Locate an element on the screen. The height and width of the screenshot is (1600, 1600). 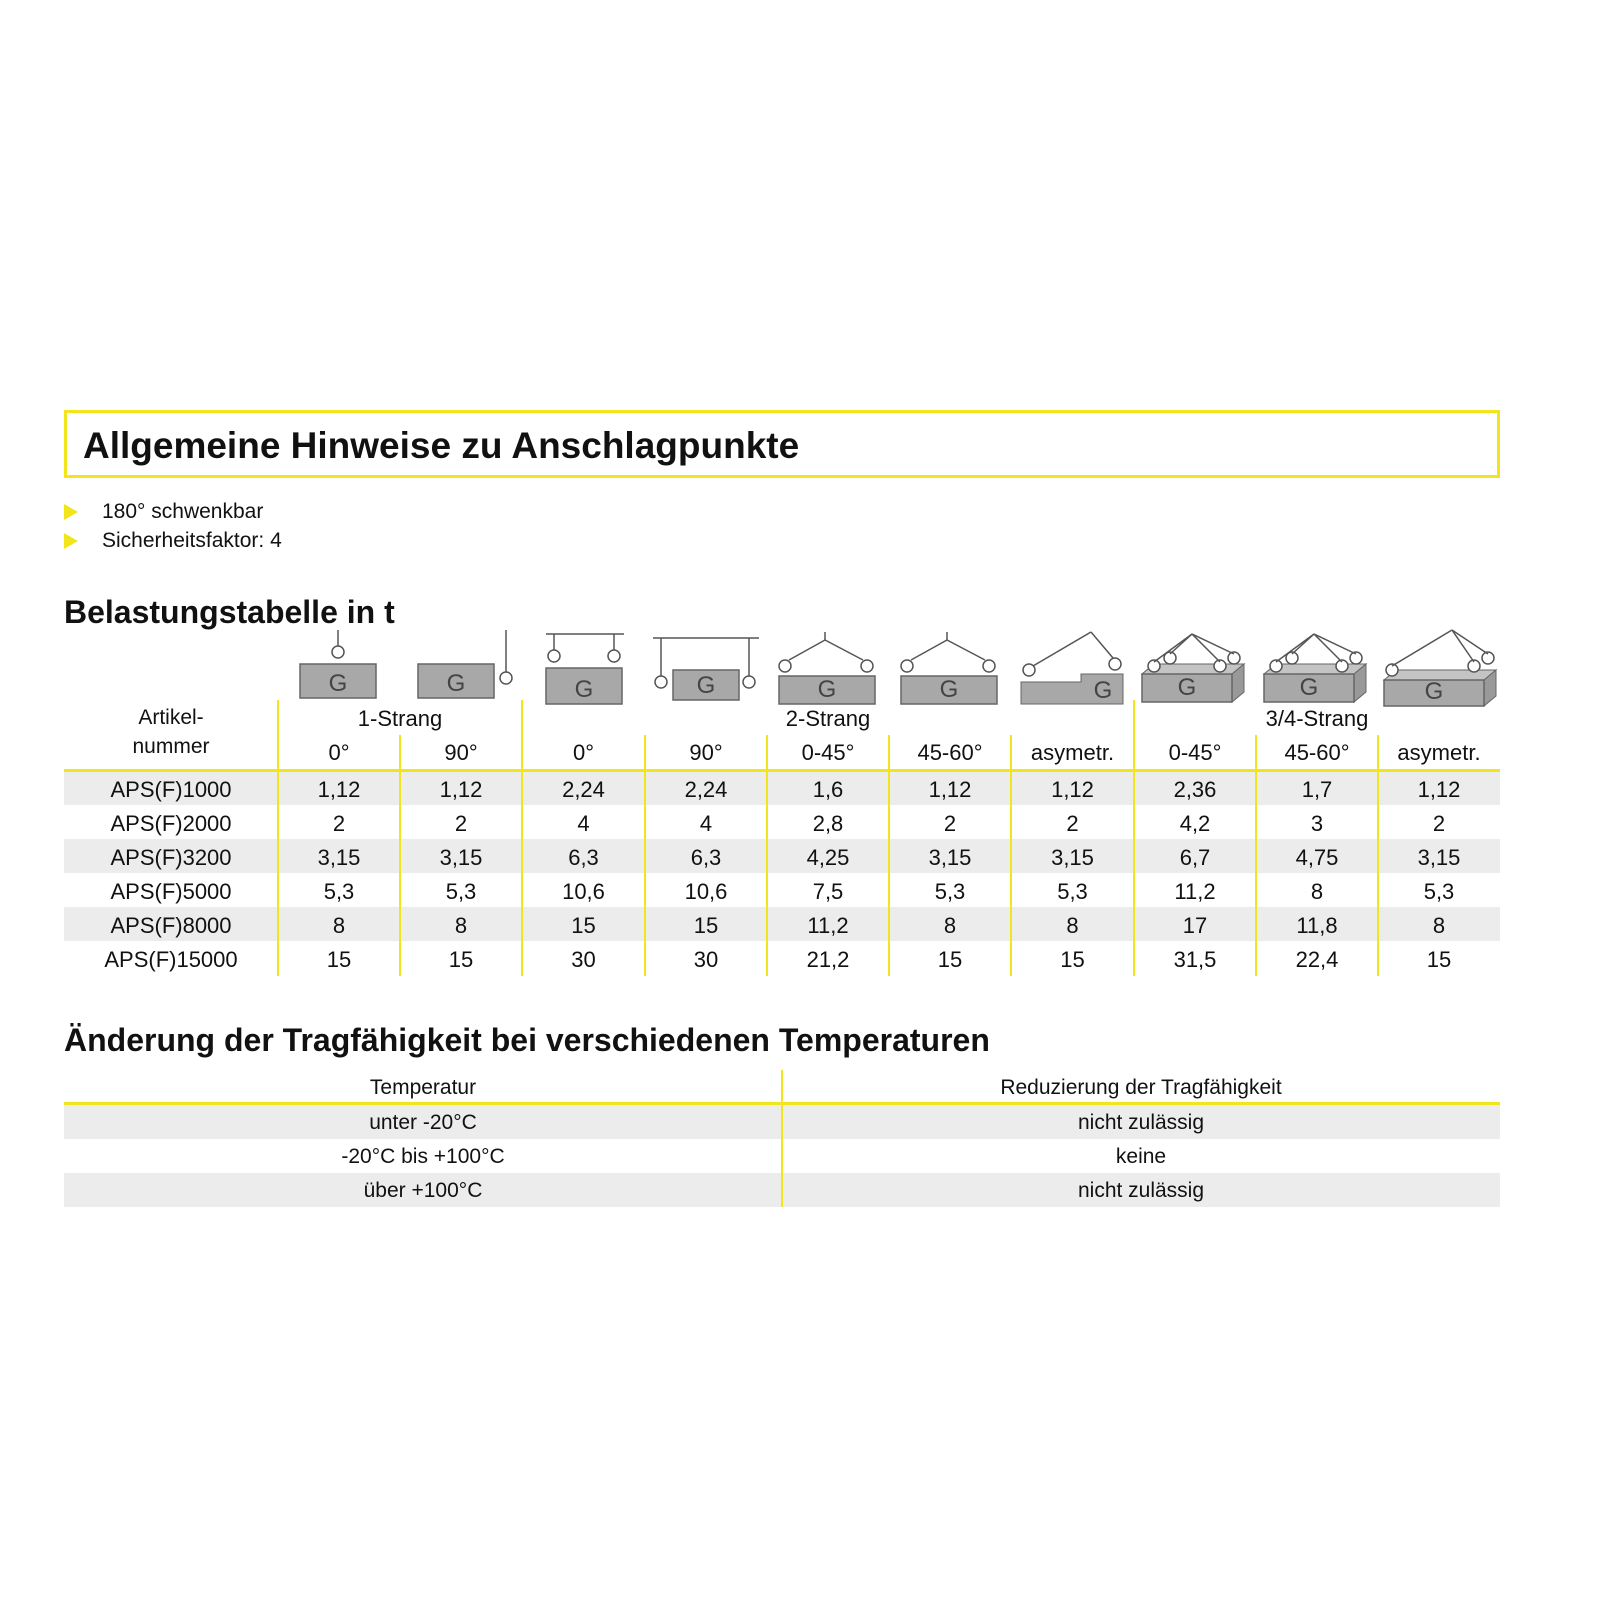
load-value: 3 is located at coordinates (1317, 823).